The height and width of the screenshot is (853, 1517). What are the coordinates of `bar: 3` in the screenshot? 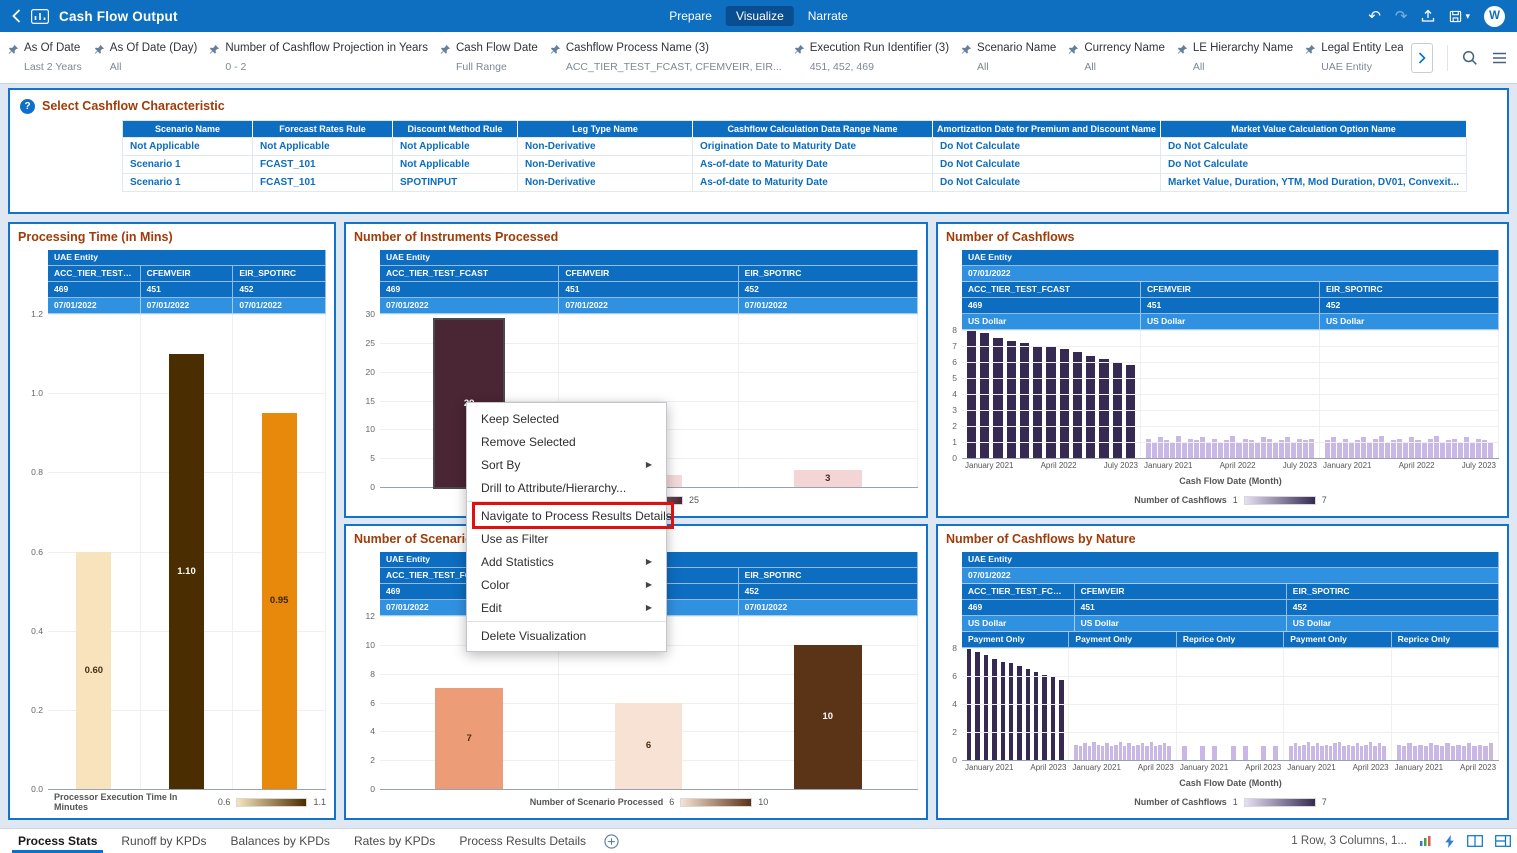 It's located at (827, 478).